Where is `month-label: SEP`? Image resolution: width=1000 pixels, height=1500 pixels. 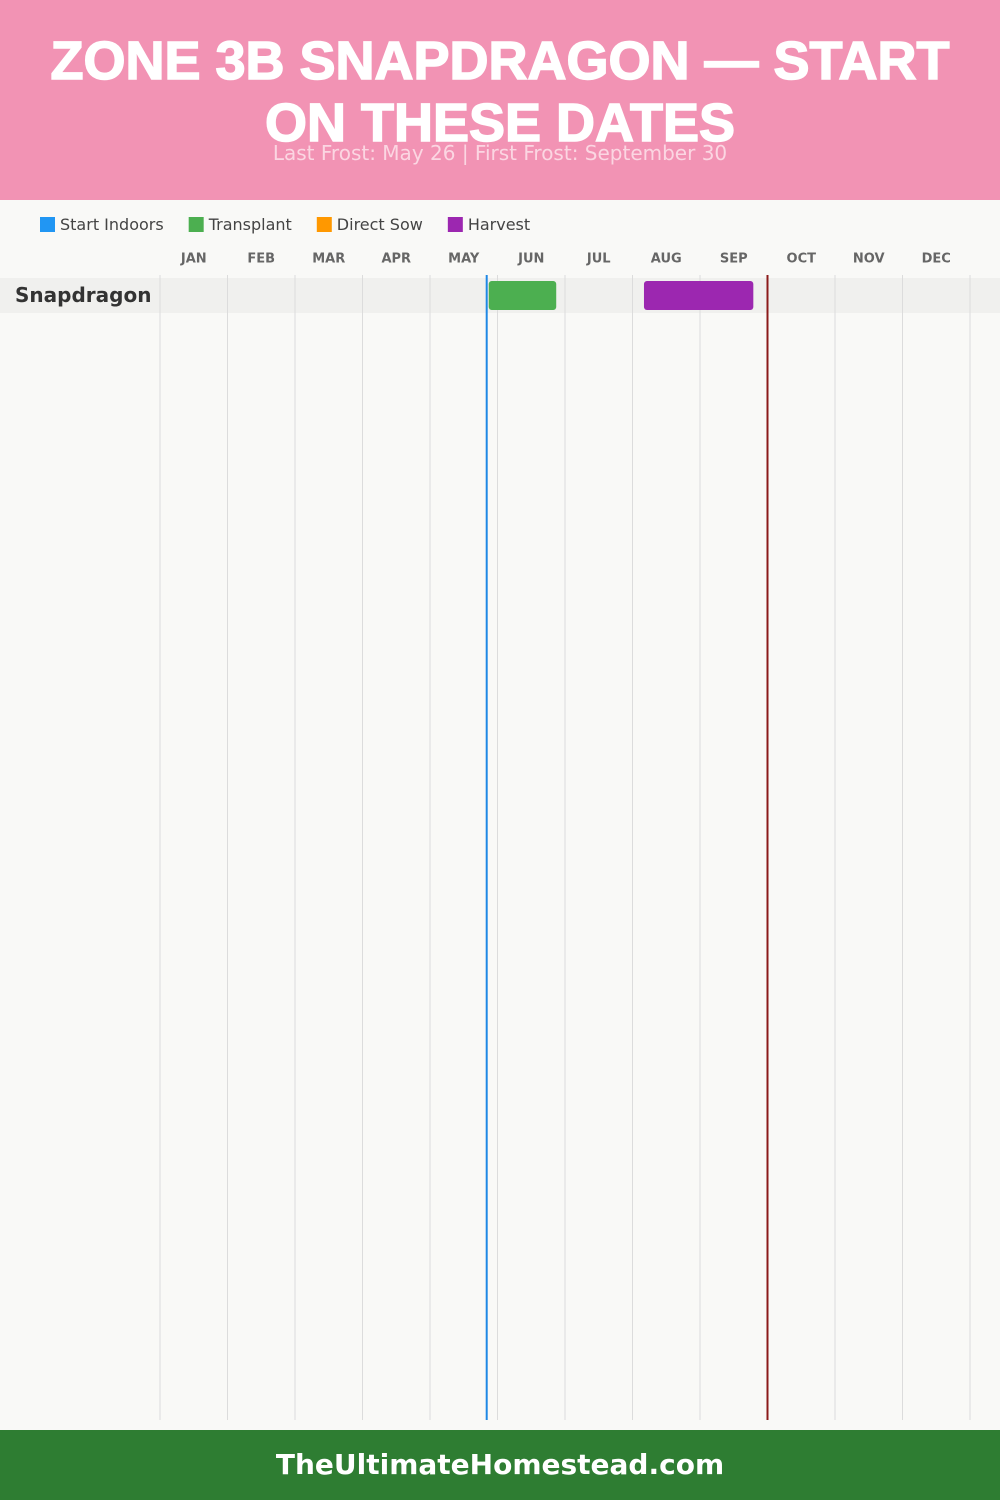 month-label: SEP is located at coordinates (734, 259).